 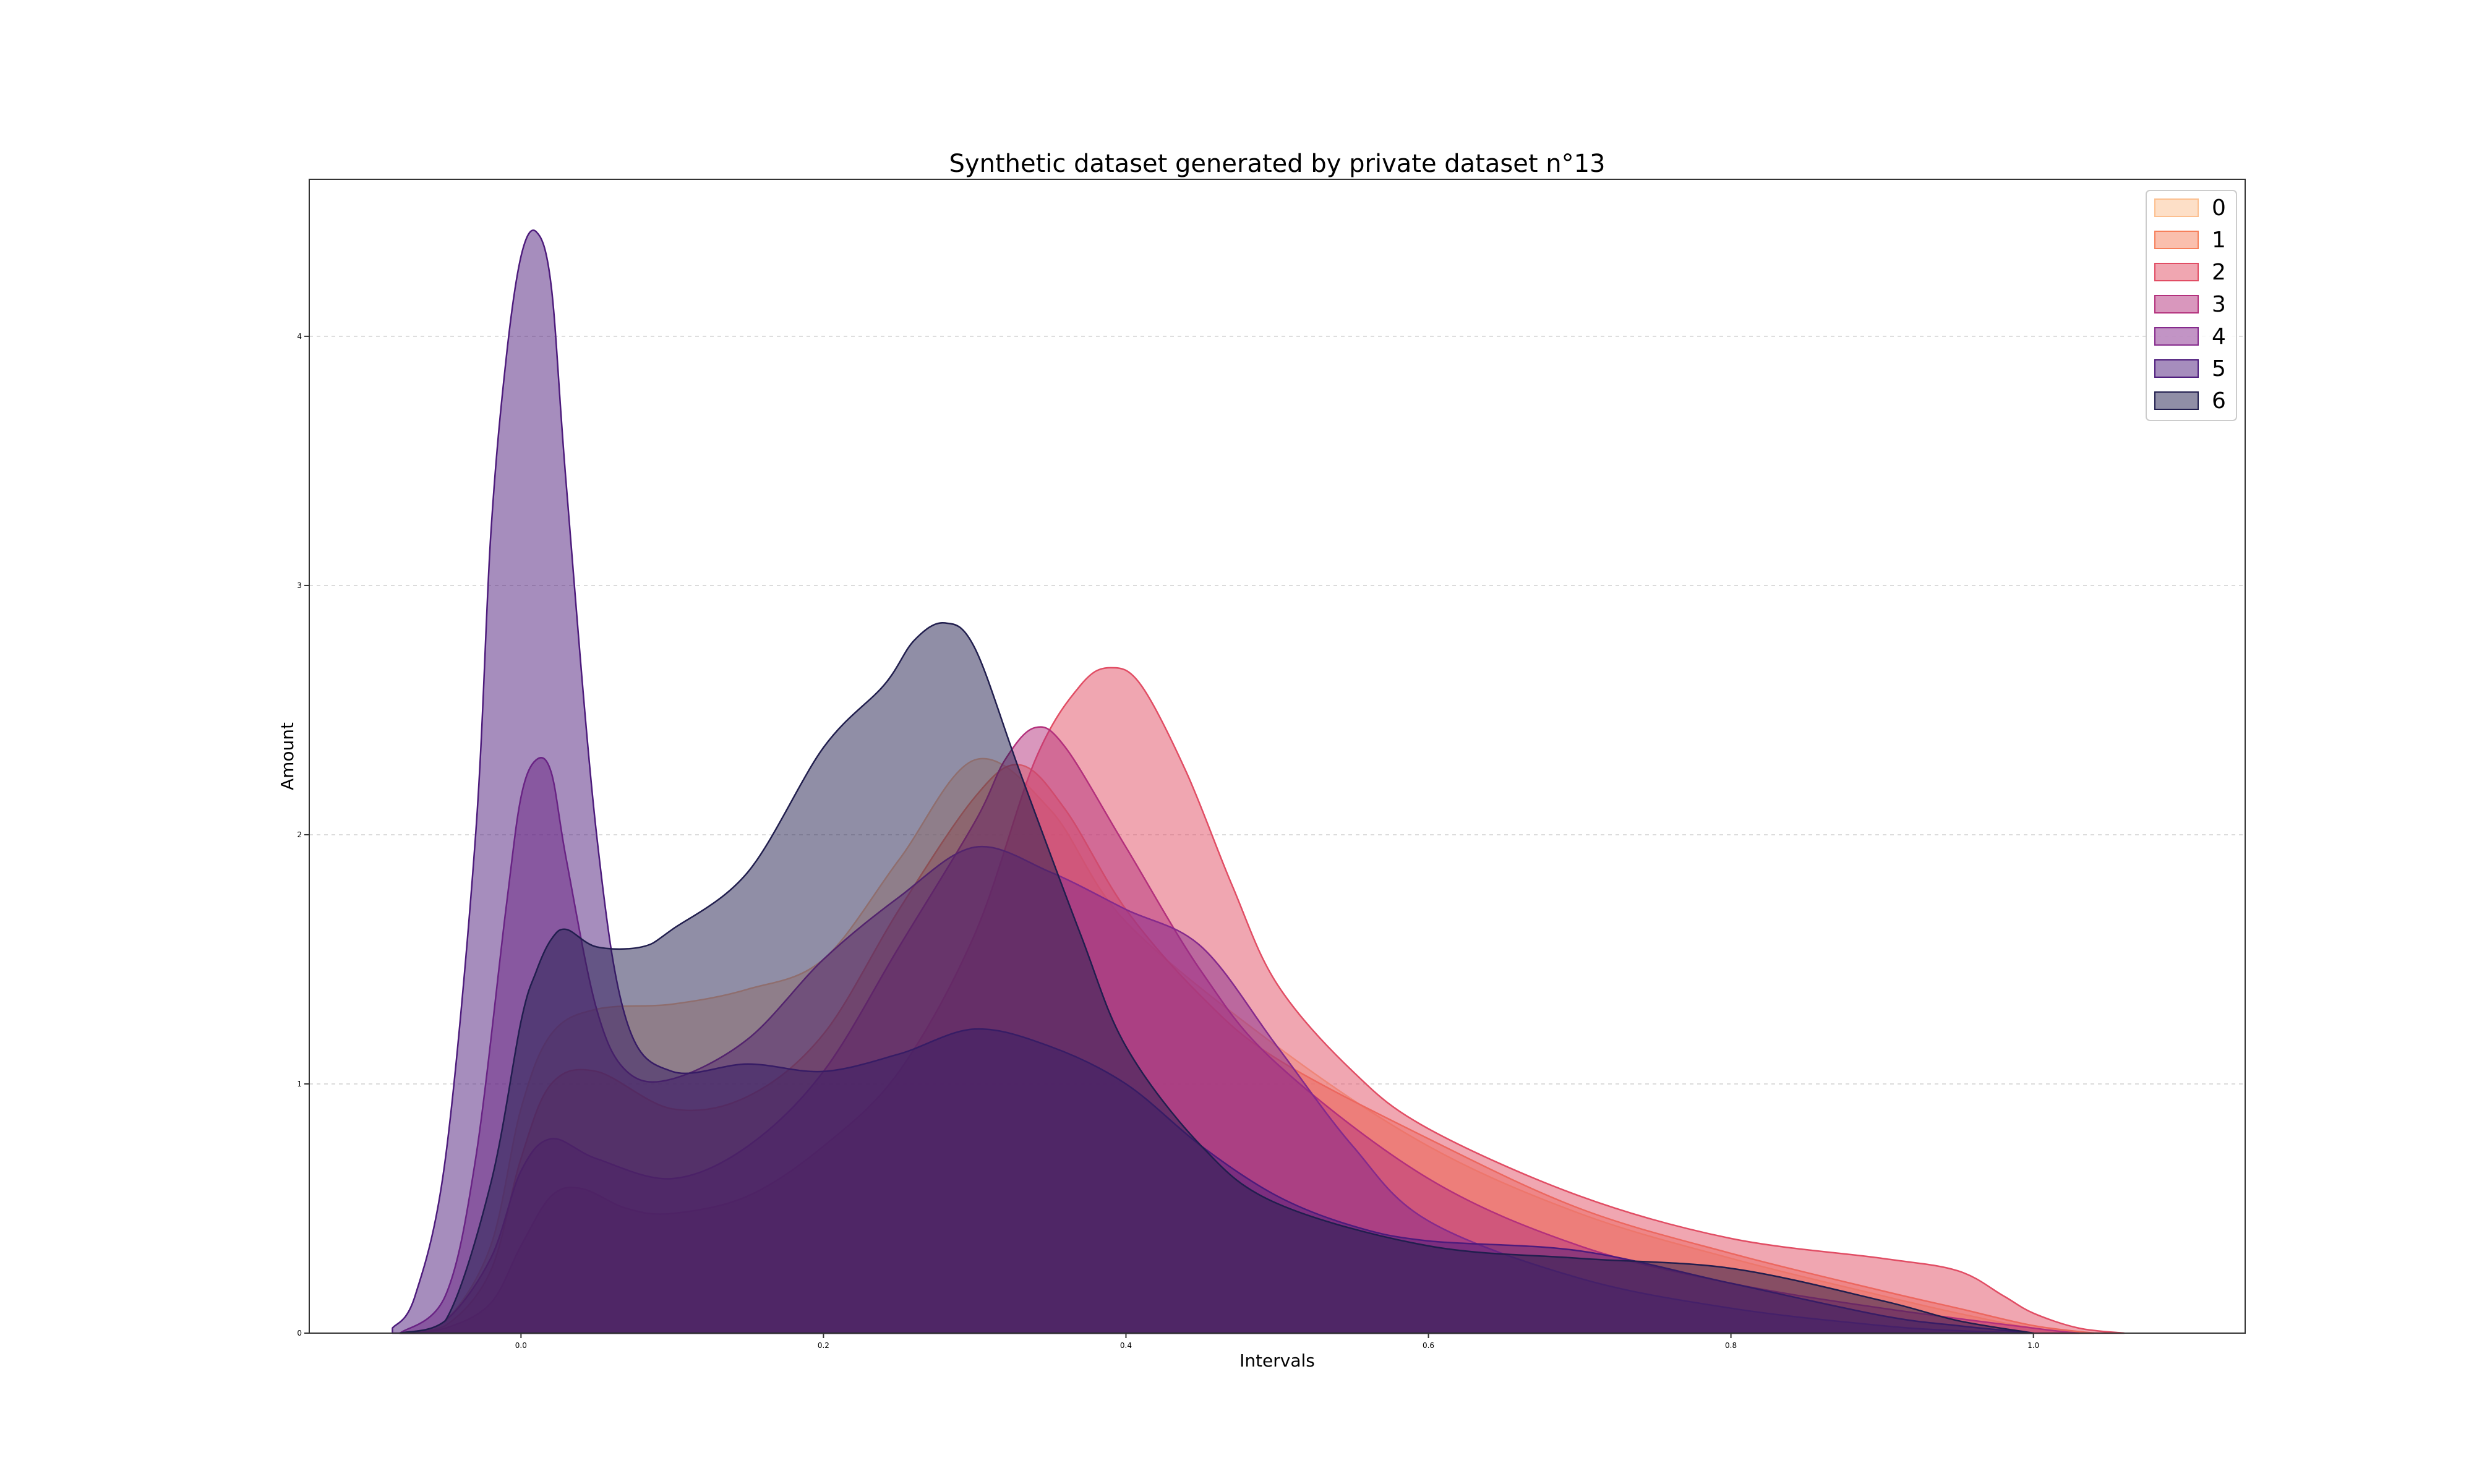 I want to click on legend: 0 1 2 3 4 5 6, so click(x=2191, y=305).